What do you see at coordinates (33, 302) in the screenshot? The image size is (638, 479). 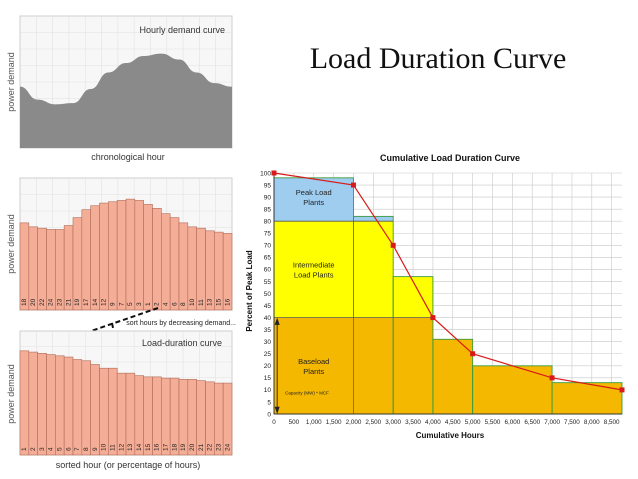 I see `bar-tick-label: 20` at bounding box center [33, 302].